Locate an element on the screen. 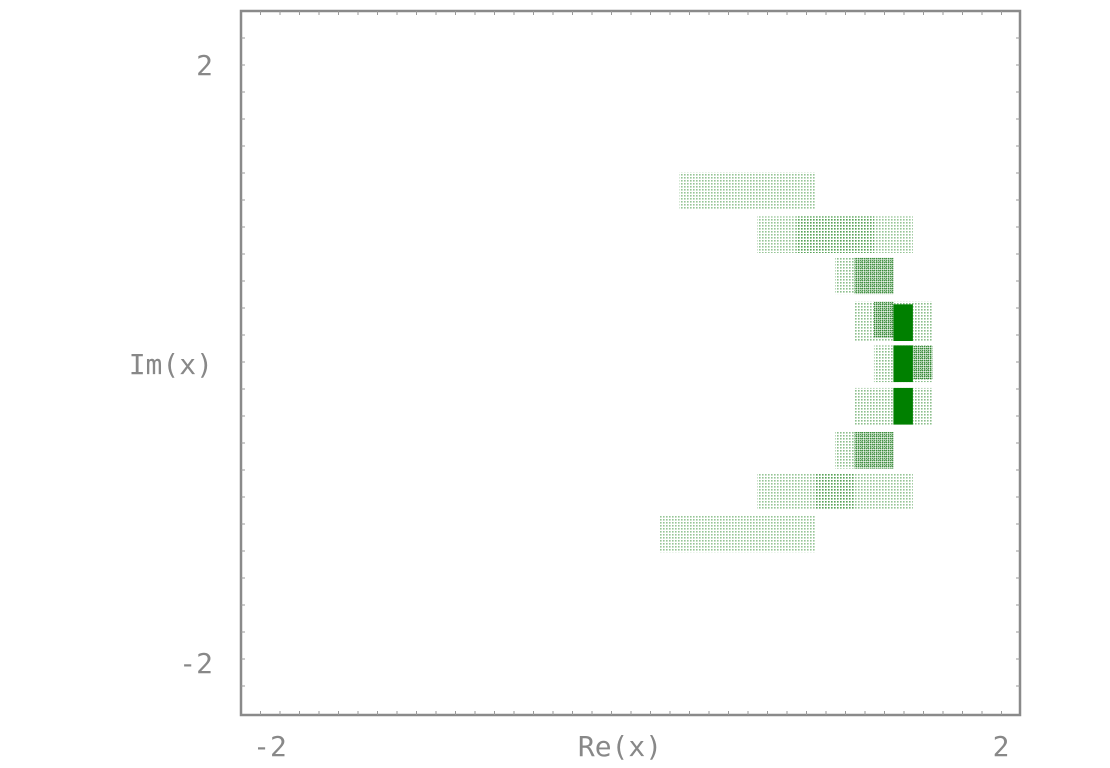 This screenshot has height=768, width=1110. x-tick-label: 2 is located at coordinates (1001, 746).